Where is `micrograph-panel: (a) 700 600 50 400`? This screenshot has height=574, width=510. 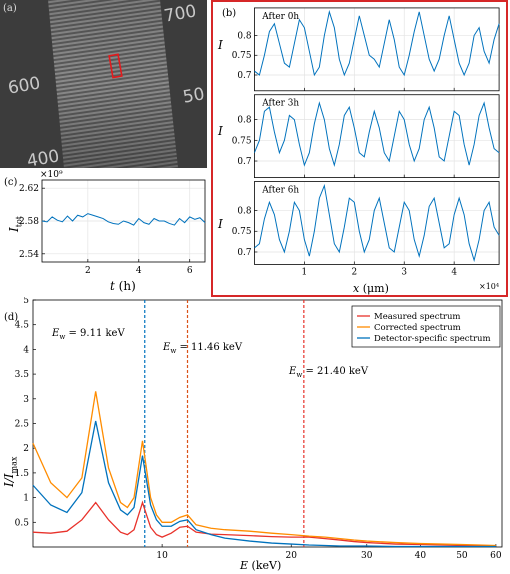 micrograph-panel: (a) 700 600 50 400 is located at coordinates (103, 84).